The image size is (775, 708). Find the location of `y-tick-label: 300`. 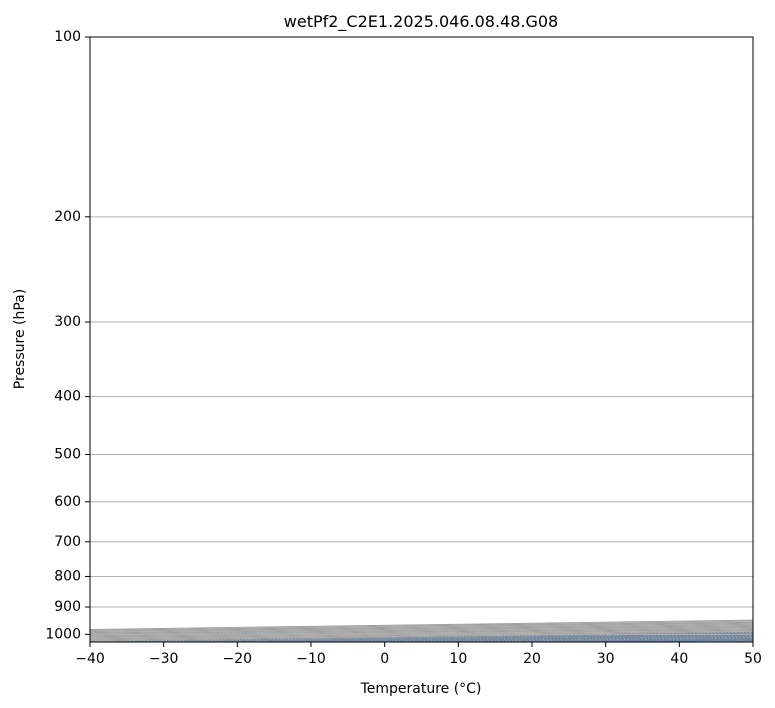

y-tick-label: 300 is located at coordinates (67, 322).